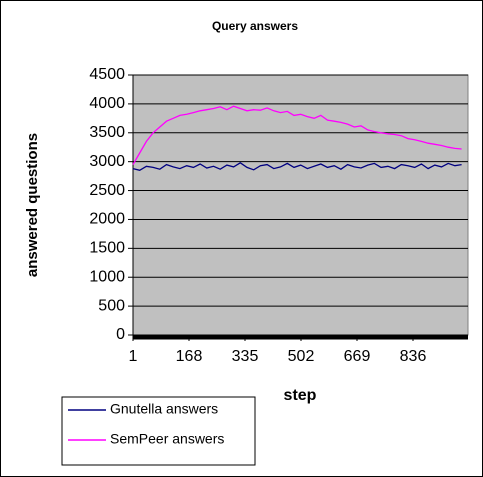 The width and height of the screenshot is (483, 477). I want to click on y-tick-label: 0, so click(120, 334).